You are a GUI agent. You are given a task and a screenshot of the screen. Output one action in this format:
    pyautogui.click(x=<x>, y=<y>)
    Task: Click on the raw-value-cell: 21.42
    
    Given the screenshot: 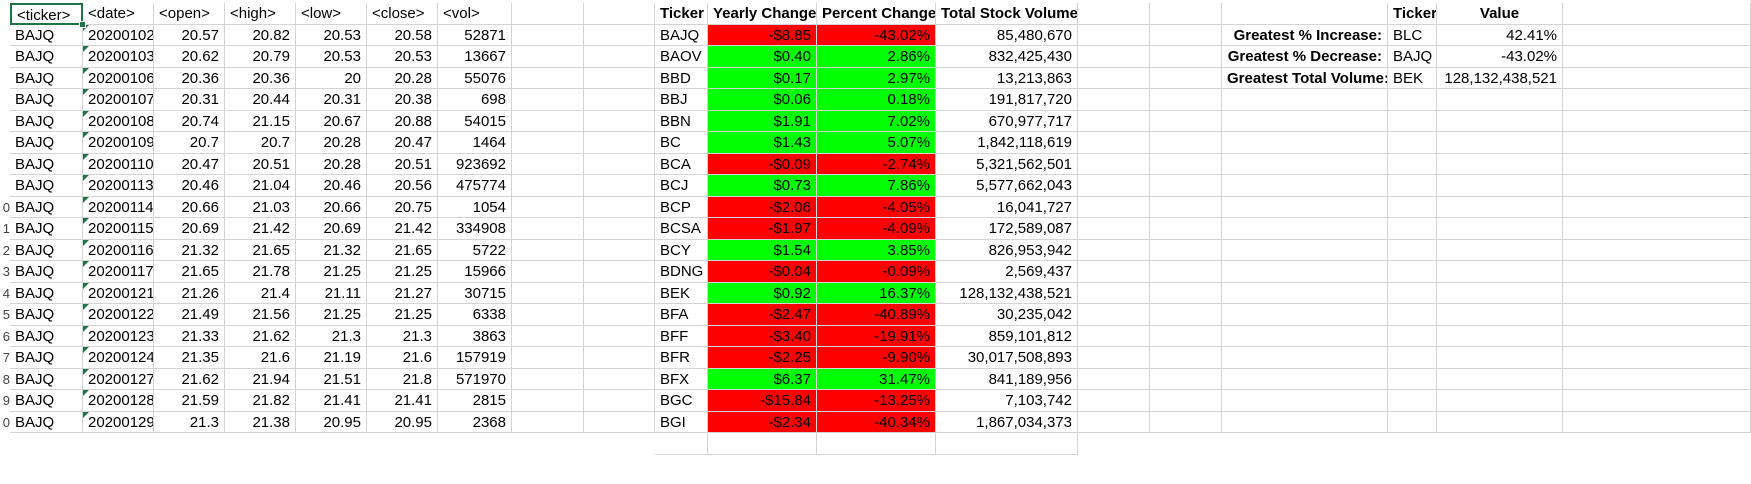 What is the action you would take?
    pyautogui.click(x=402, y=229)
    